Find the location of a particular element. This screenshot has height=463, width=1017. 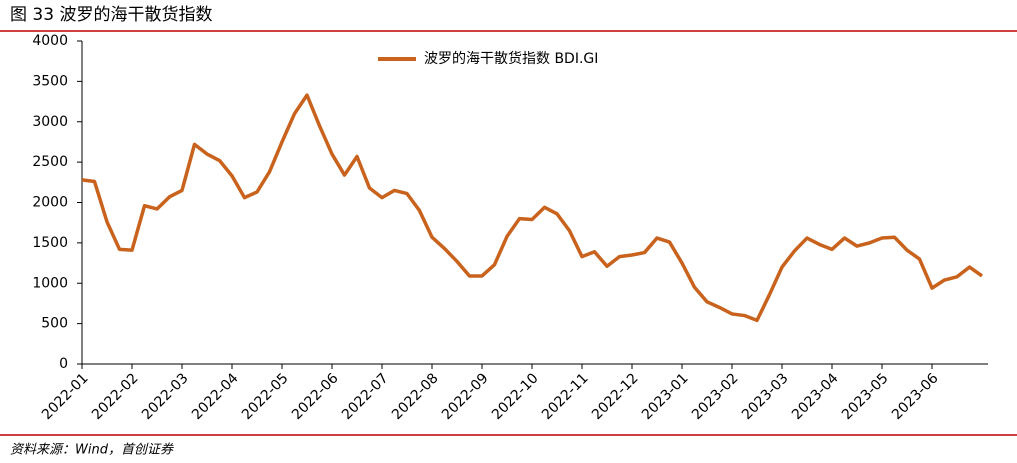

y-tick-label: 1000 is located at coordinates (50, 283).